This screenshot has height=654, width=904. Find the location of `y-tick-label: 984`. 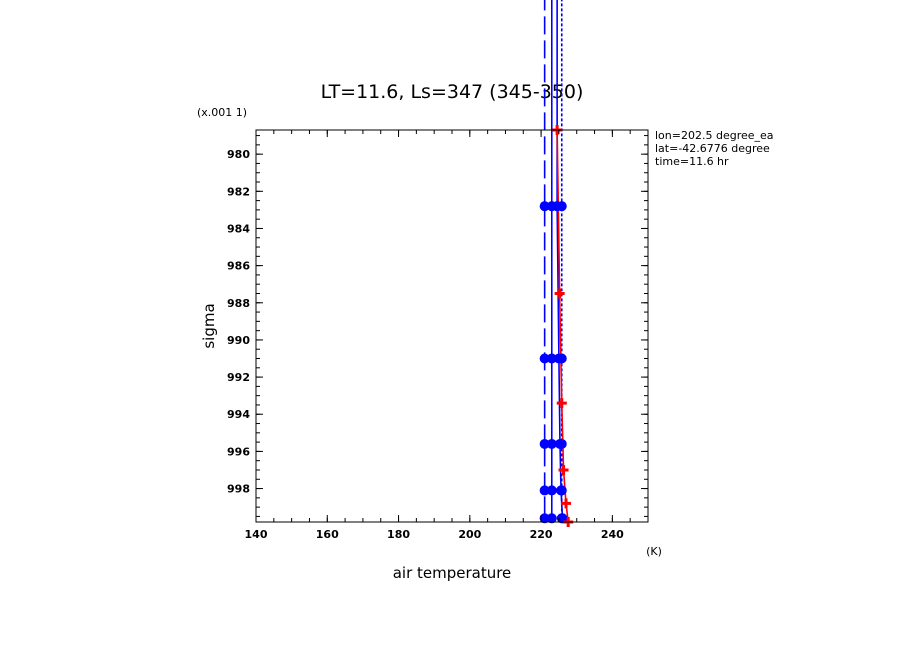

y-tick-label: 984 is located at coordinates (238, 228).